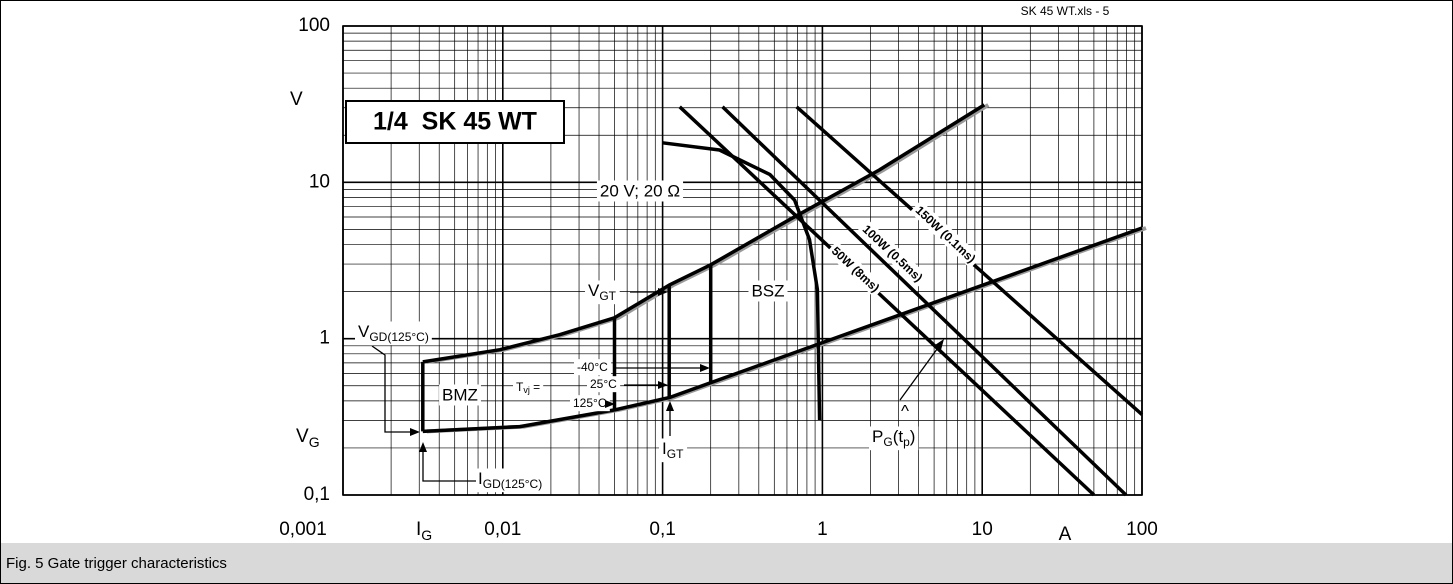 Image resolution: width=1453 pixels, height=584 pixels. Describe the element at coordinates (822, 529) in the screenshot. I see `x-tick-label: 1` at that location.